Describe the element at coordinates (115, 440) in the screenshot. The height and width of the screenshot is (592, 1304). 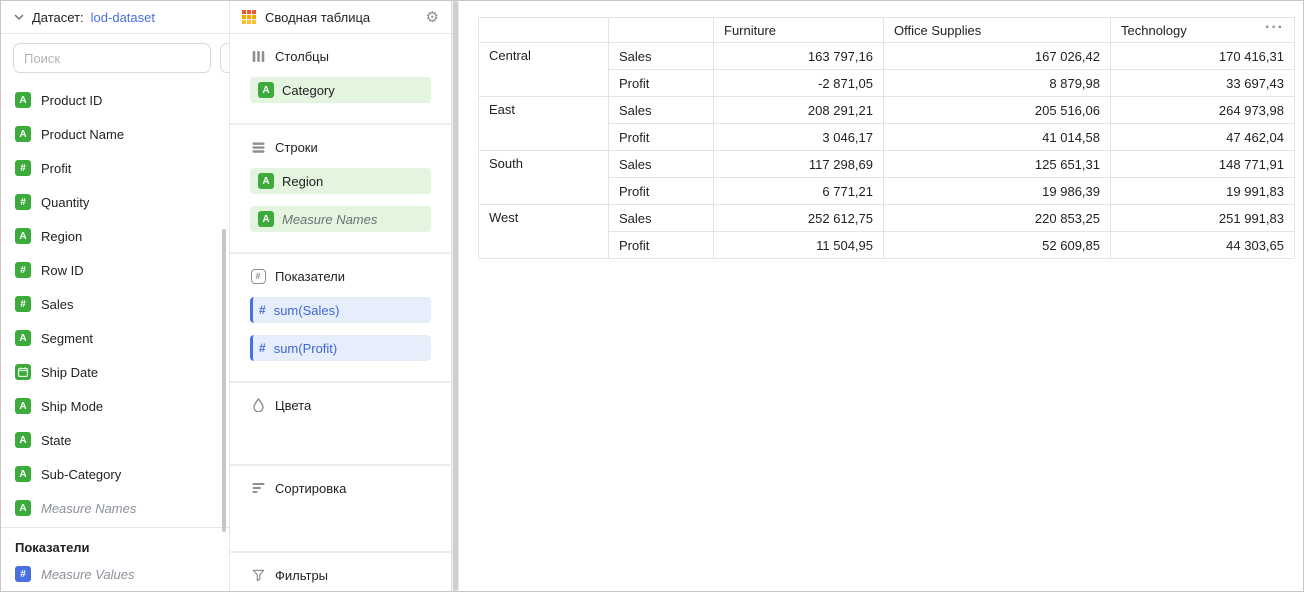
I see `field-item-state: A State` at that location.